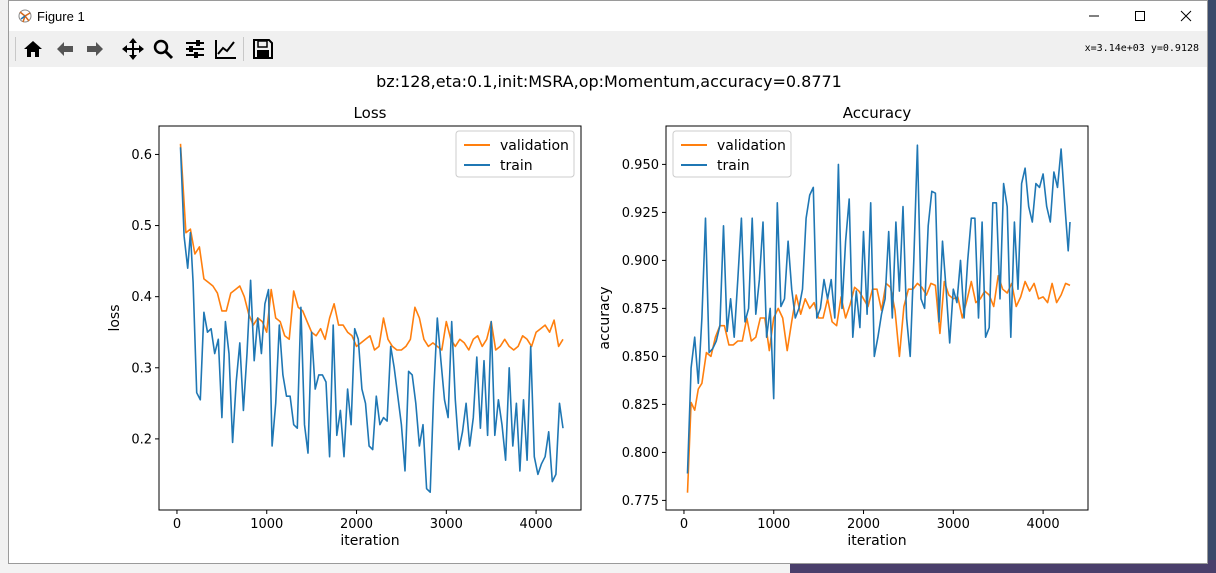 The width and height of the screenshot is (1216, 573). I want to click on desktop-background-right, so click(1212, 286).